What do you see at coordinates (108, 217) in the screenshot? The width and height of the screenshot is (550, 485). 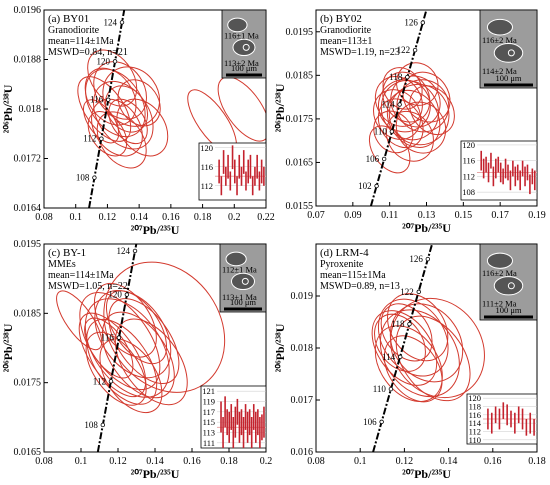 I see `x-tick-label: 0.12` at bounding box center [108, 217].